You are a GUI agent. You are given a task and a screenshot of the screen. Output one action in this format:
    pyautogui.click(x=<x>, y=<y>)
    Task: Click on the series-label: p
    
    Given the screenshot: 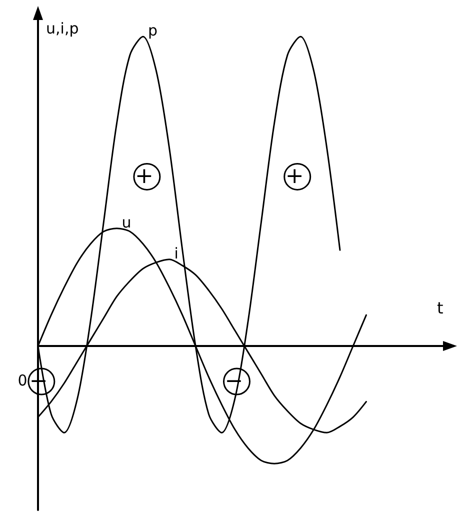 What is the action you would take?
    pyautogui.click(x=153, y=31)
    